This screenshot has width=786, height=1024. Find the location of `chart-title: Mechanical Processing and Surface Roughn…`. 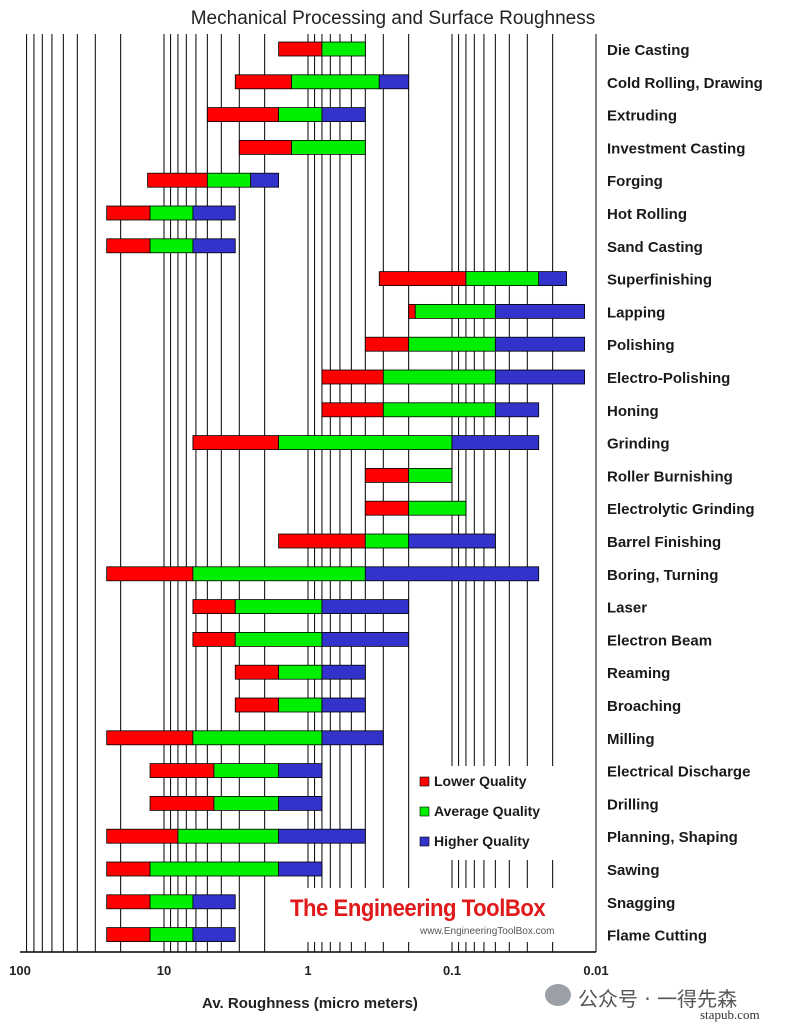

chart-title: Mechanical Processing and Surface Roughn… is located at coordinates (393, 18).